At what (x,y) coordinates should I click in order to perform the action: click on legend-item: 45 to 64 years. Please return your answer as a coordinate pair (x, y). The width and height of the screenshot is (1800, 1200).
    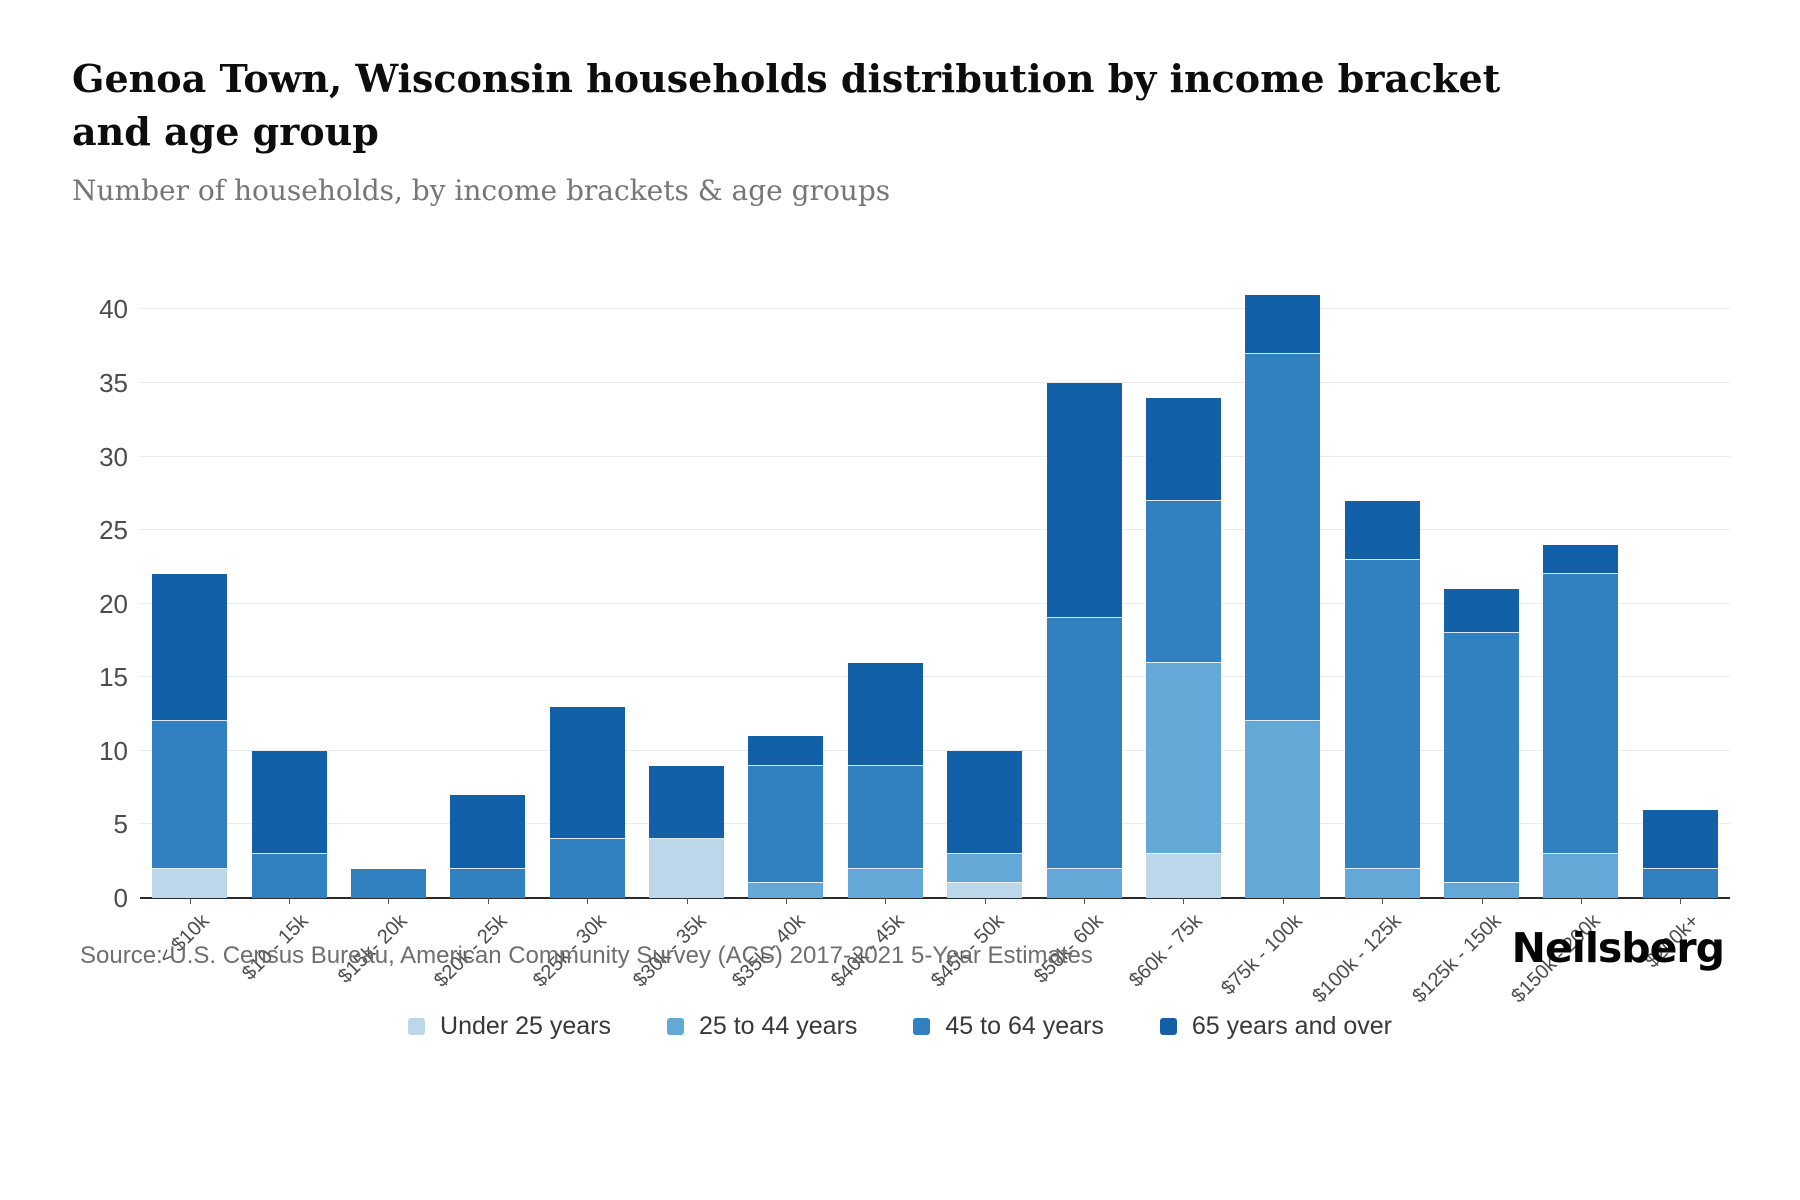
    Looking at the image, I should click on (1008, 1026).